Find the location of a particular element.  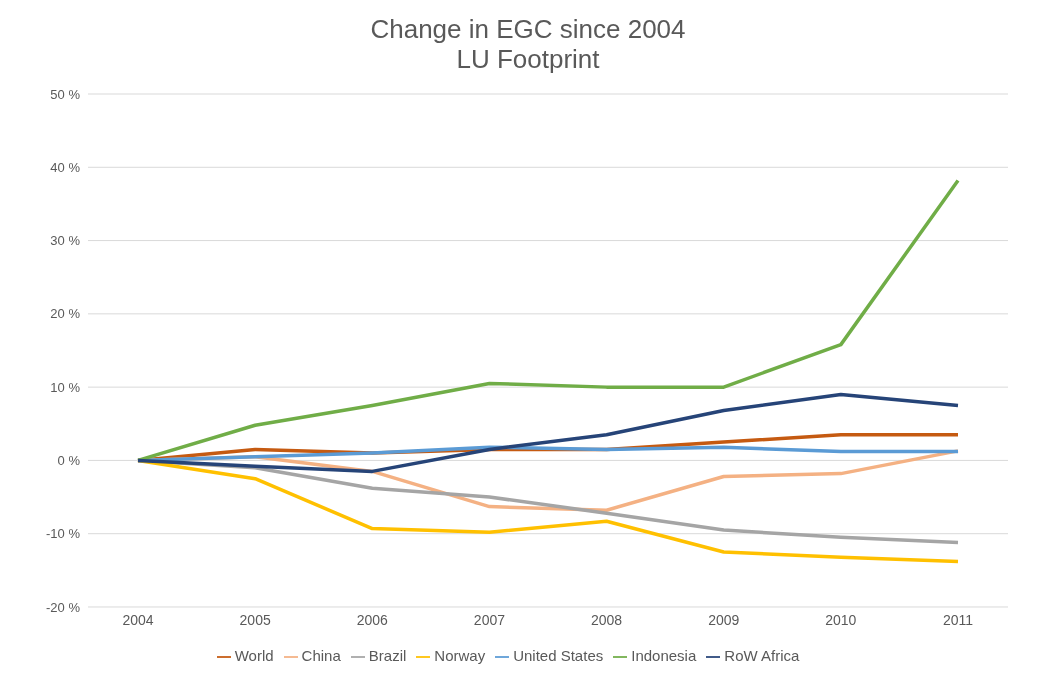

line-series is located at coordinates (548, 433).